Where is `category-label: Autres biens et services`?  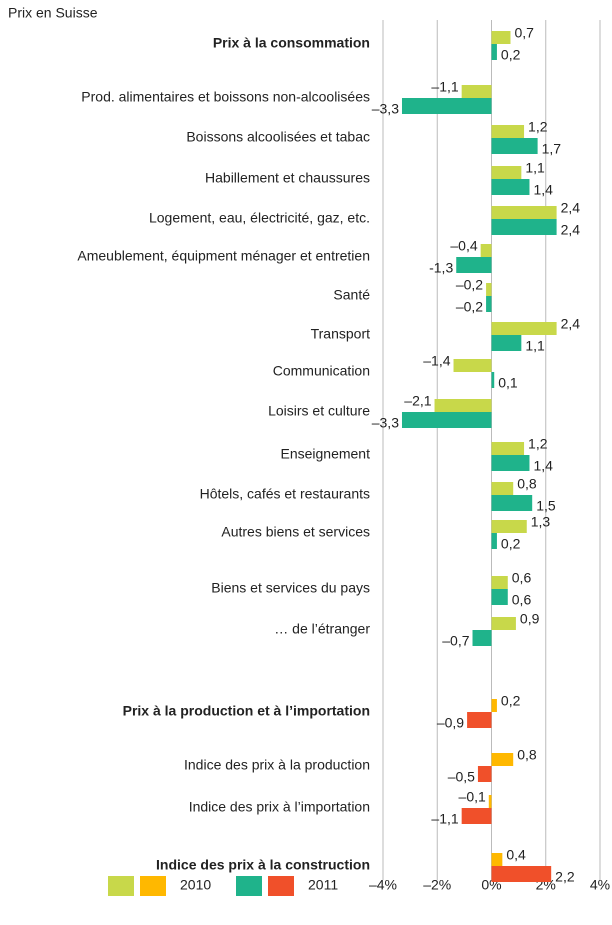
category-label: Autres biens et services is located at coordinates (295, 532).